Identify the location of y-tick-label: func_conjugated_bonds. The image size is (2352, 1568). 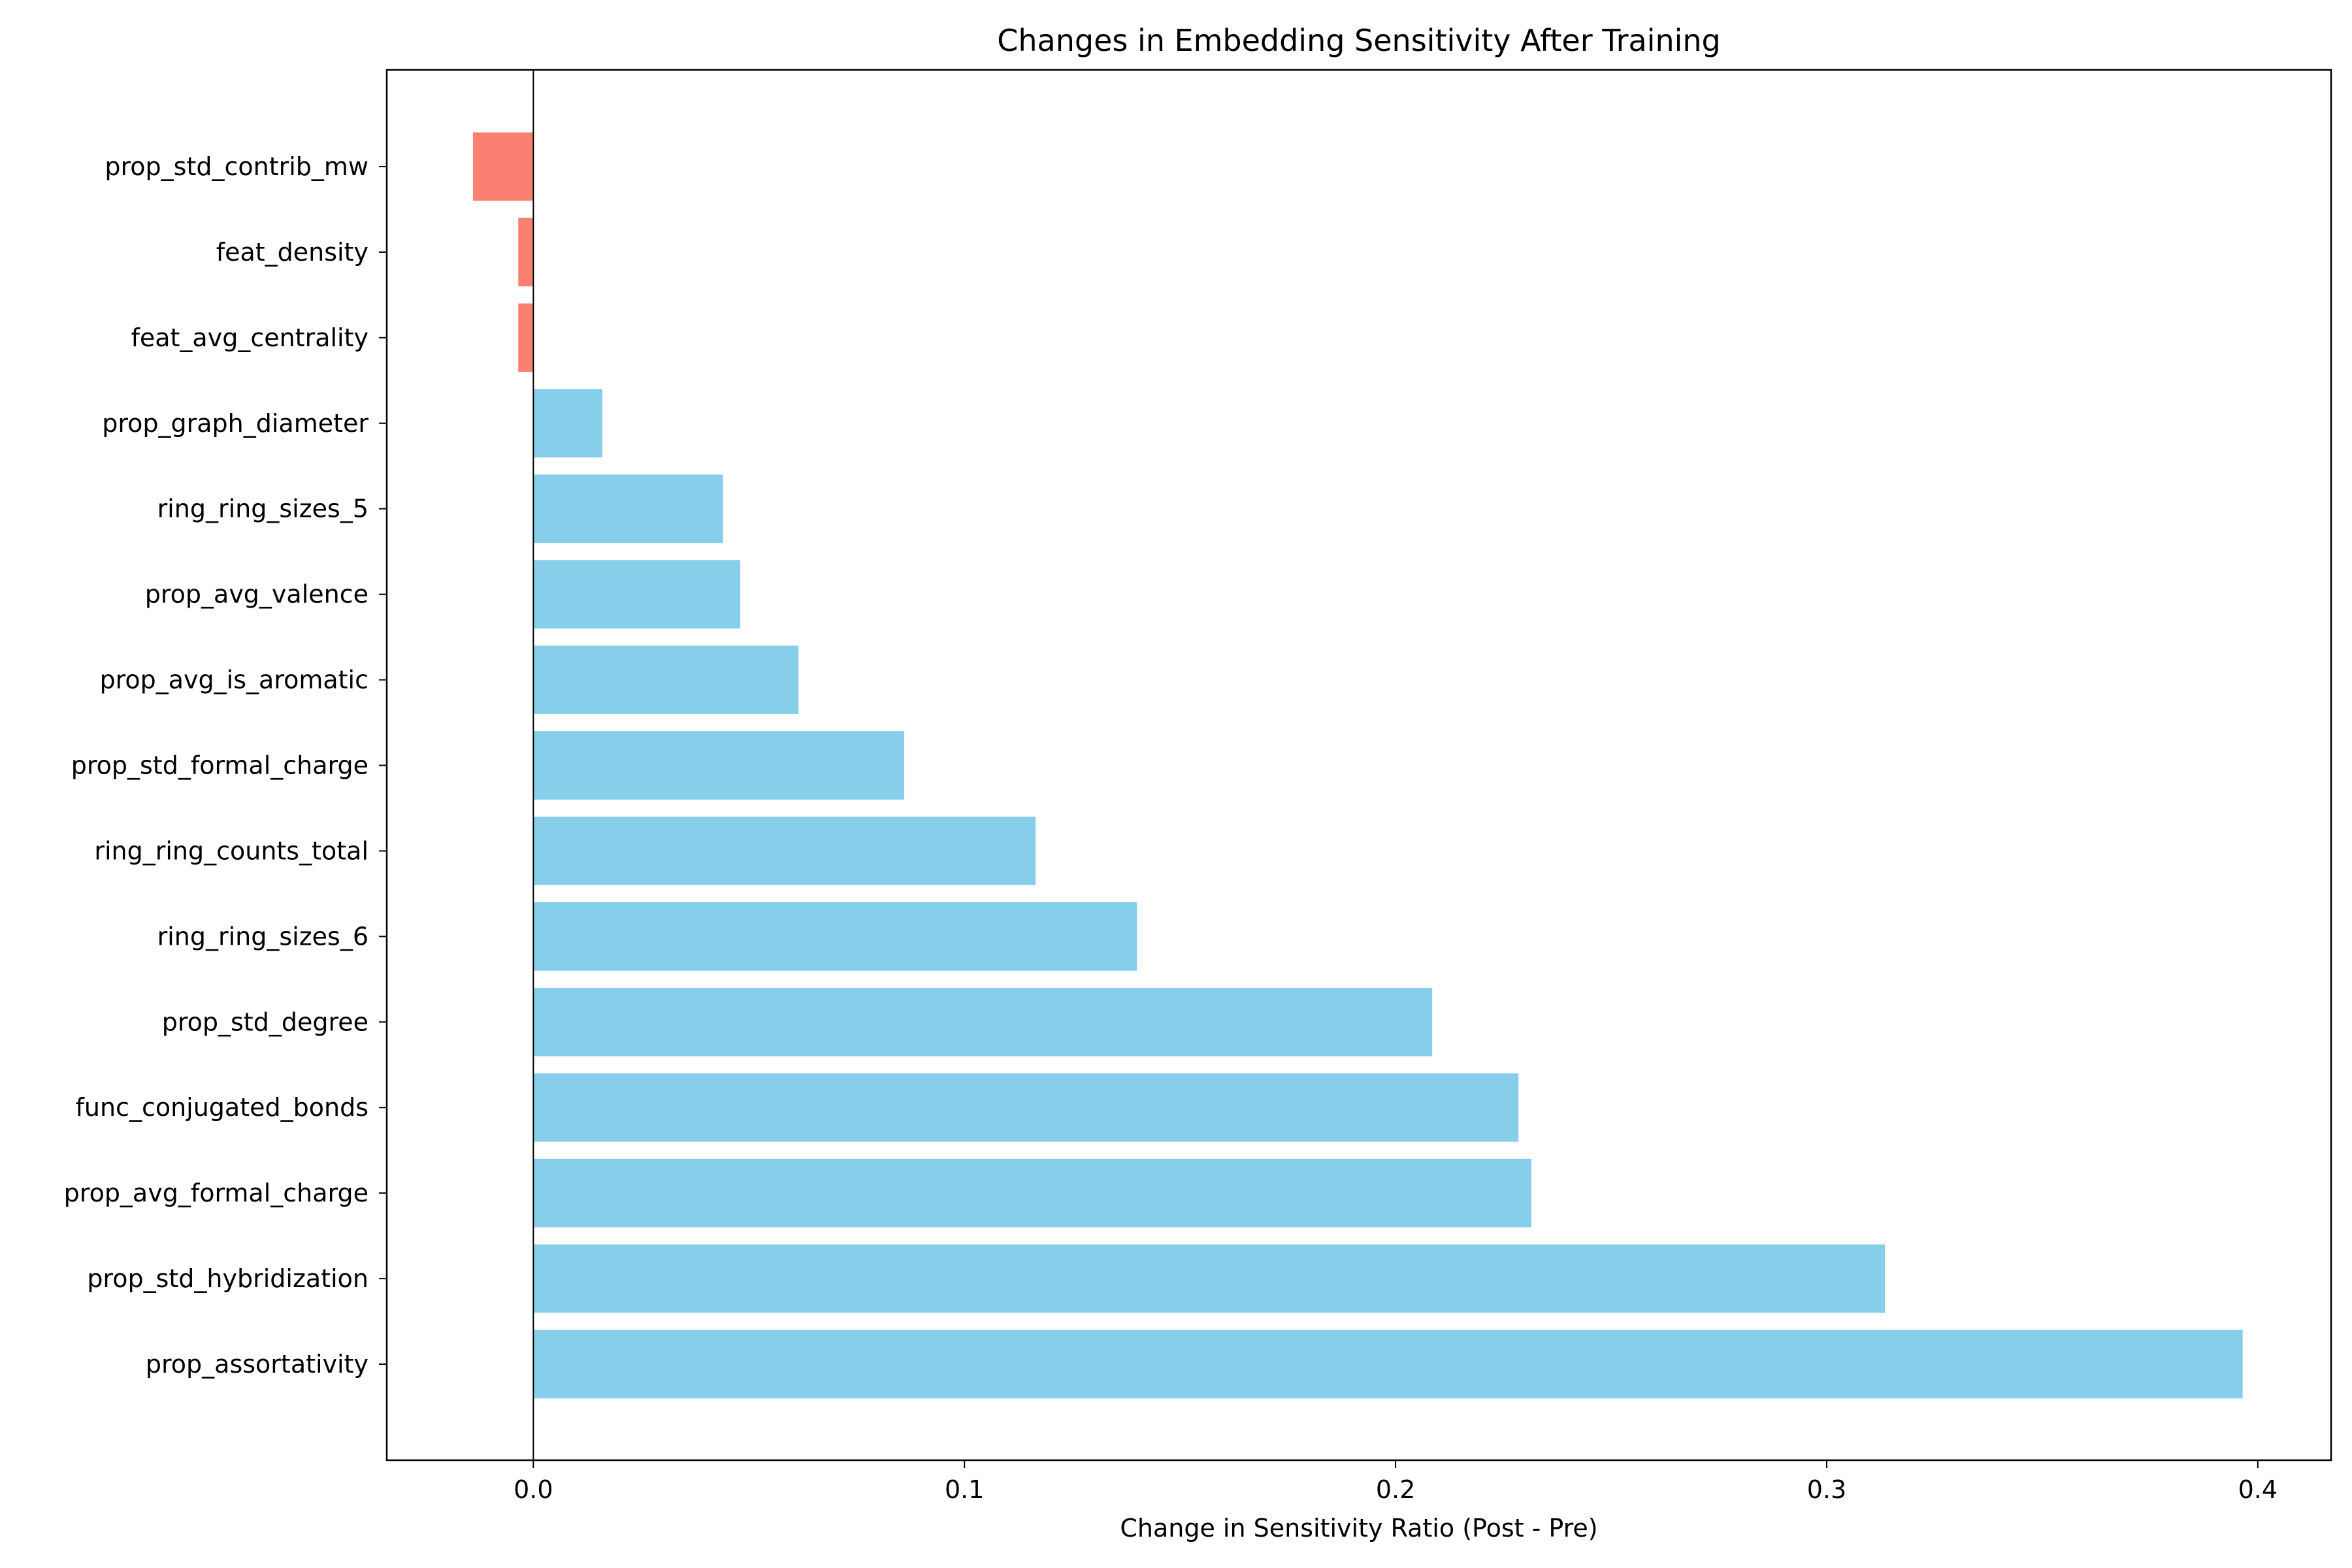
(222, 1107).